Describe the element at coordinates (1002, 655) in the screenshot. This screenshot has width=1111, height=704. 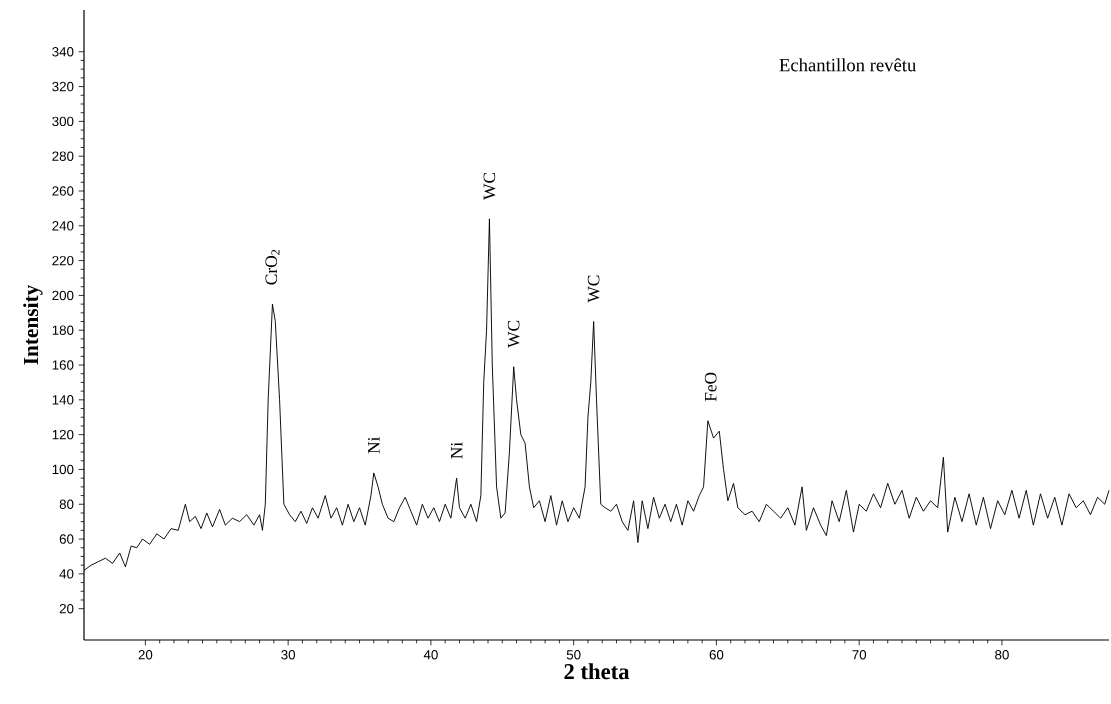
I see `x-tick-label: 80` at that location.